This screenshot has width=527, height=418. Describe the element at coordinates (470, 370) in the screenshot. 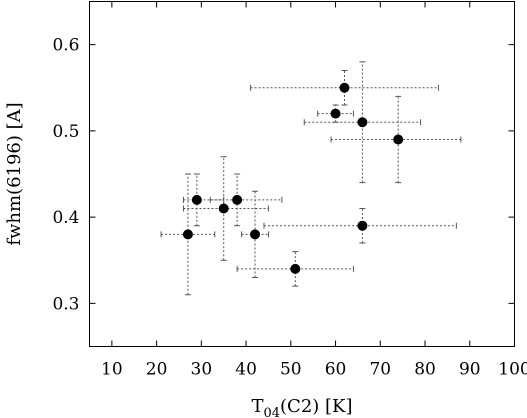

I see `x-tick-label: 90` at that location.